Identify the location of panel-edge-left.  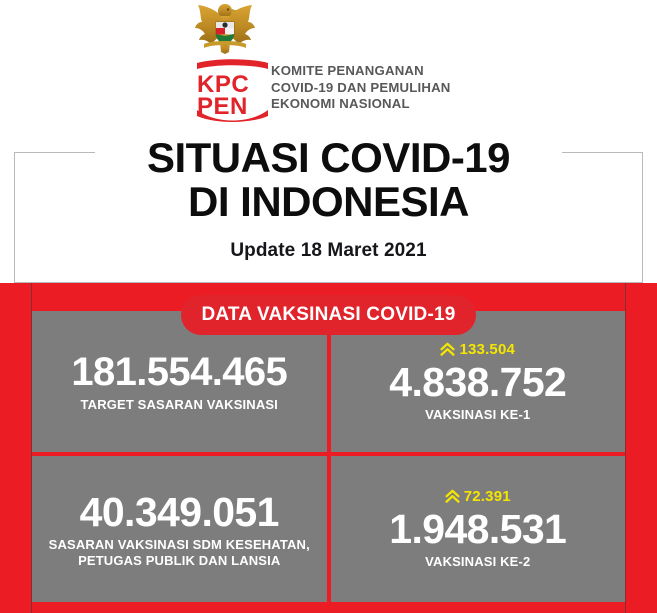
(32, 448).